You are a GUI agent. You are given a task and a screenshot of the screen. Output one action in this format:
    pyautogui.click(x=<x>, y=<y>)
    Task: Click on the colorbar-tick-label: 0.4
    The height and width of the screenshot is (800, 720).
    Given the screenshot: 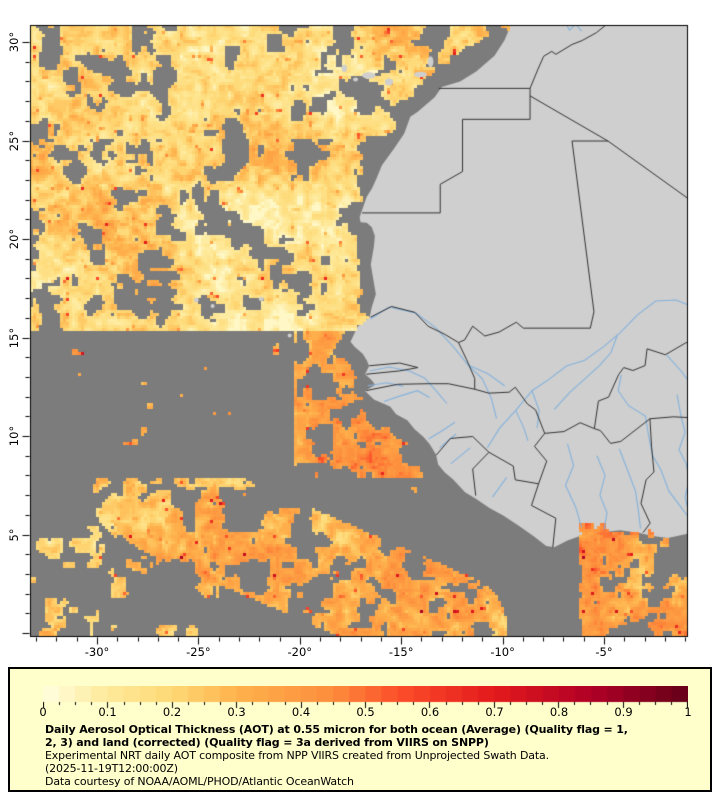 What is the action you would take?
    pyautogui.click(x=301, y=712)
    